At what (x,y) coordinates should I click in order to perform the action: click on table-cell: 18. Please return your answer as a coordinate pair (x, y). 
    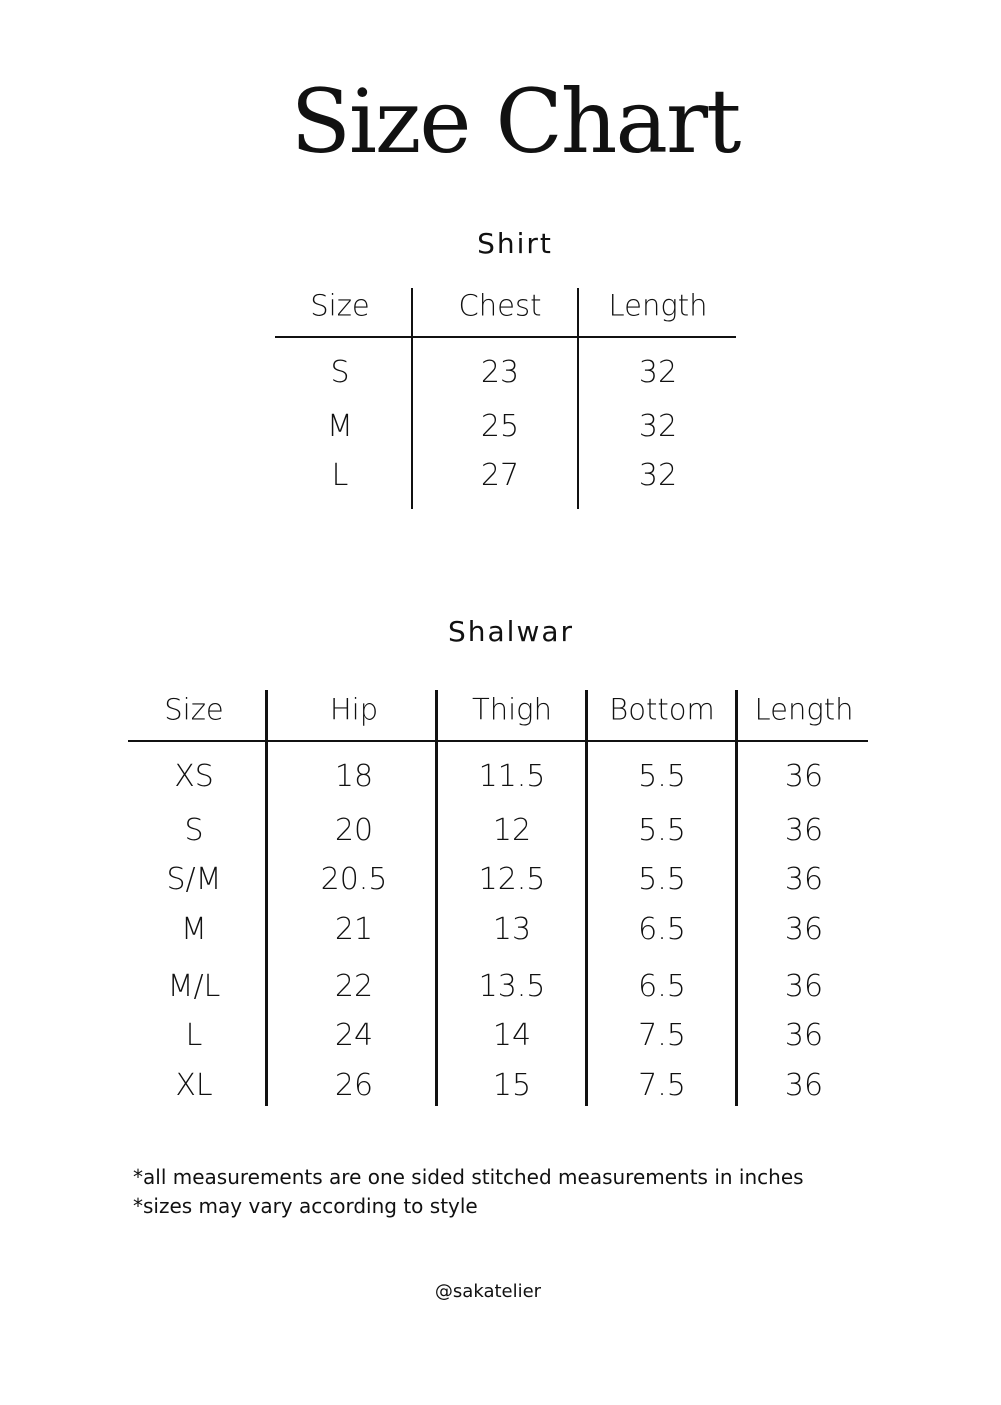
    Looking at the image, I should click on (354, 776).